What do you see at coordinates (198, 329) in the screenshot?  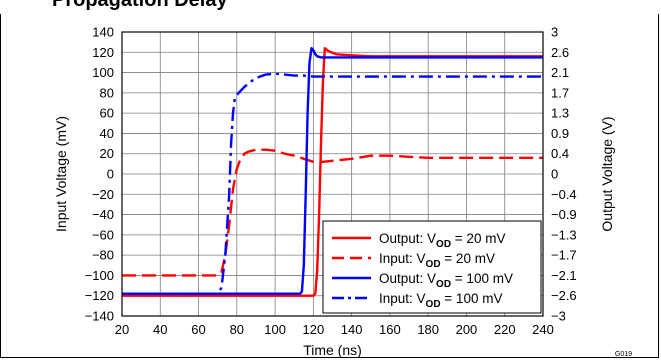 I see `bottom-tick-label-2: 60` at bounding box center [198, 329].